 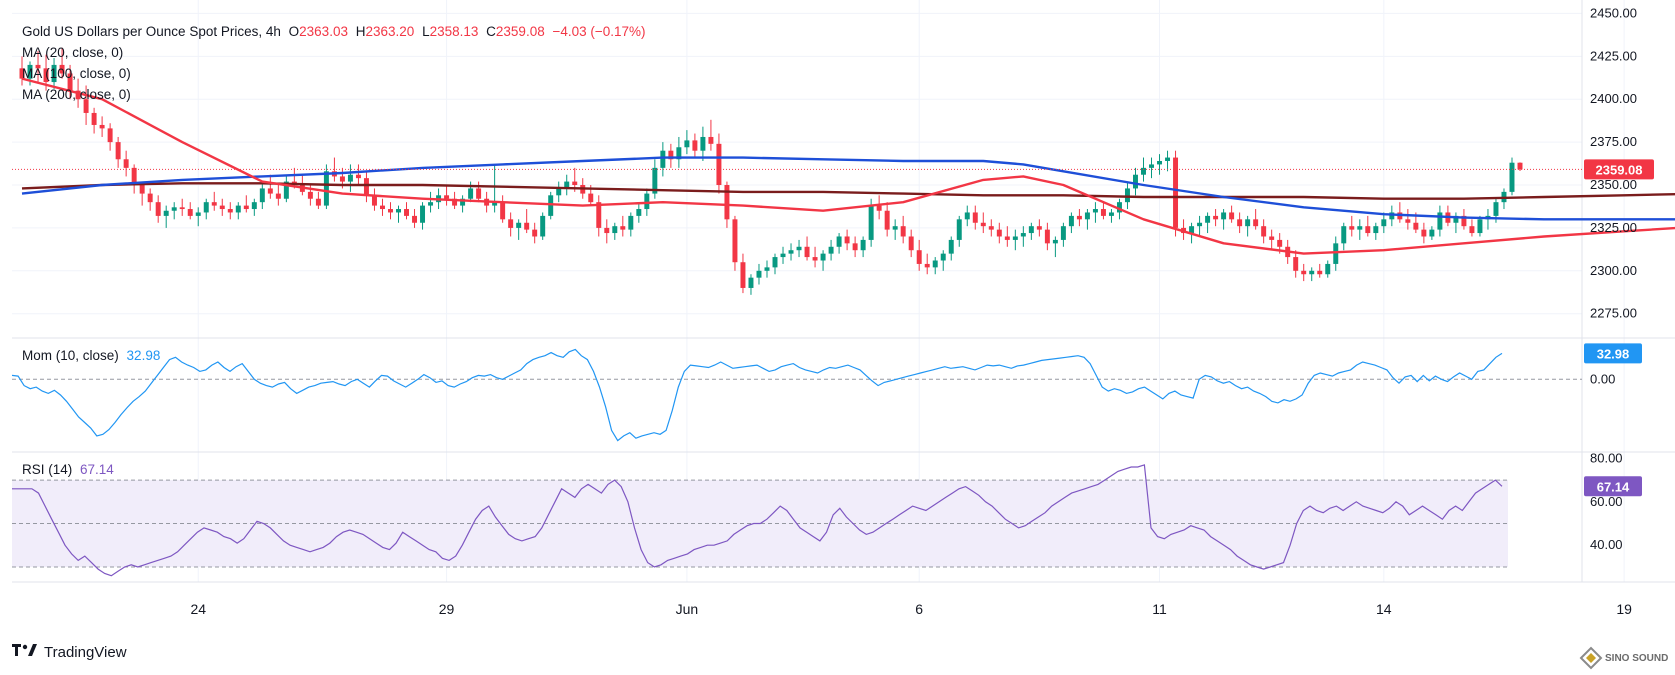 I want to click on tradingview-brand: TradingView, so click(x=85, y=652).